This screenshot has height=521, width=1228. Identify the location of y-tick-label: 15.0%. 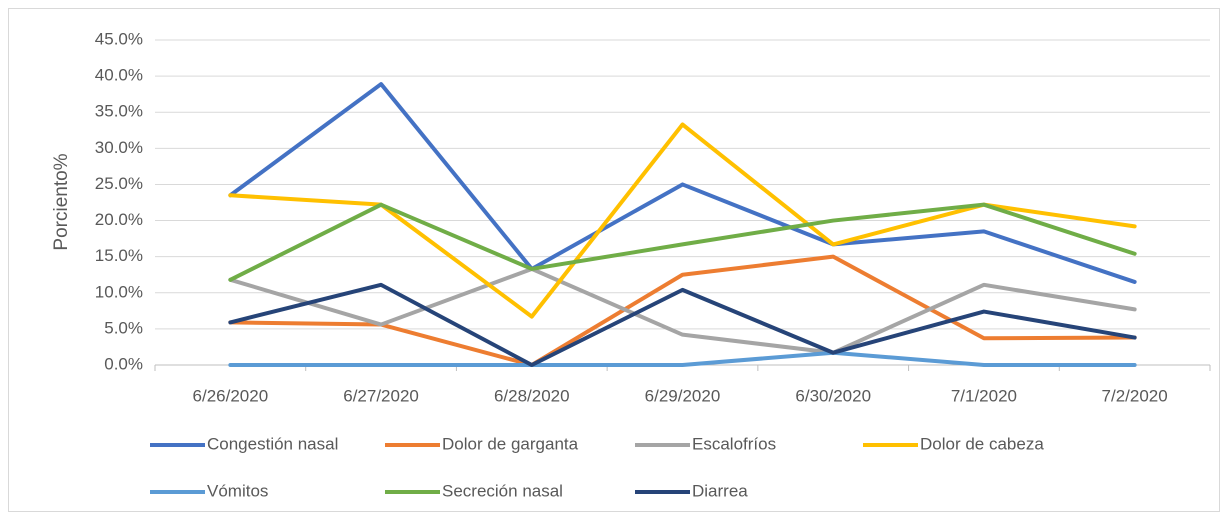
(119, 255).